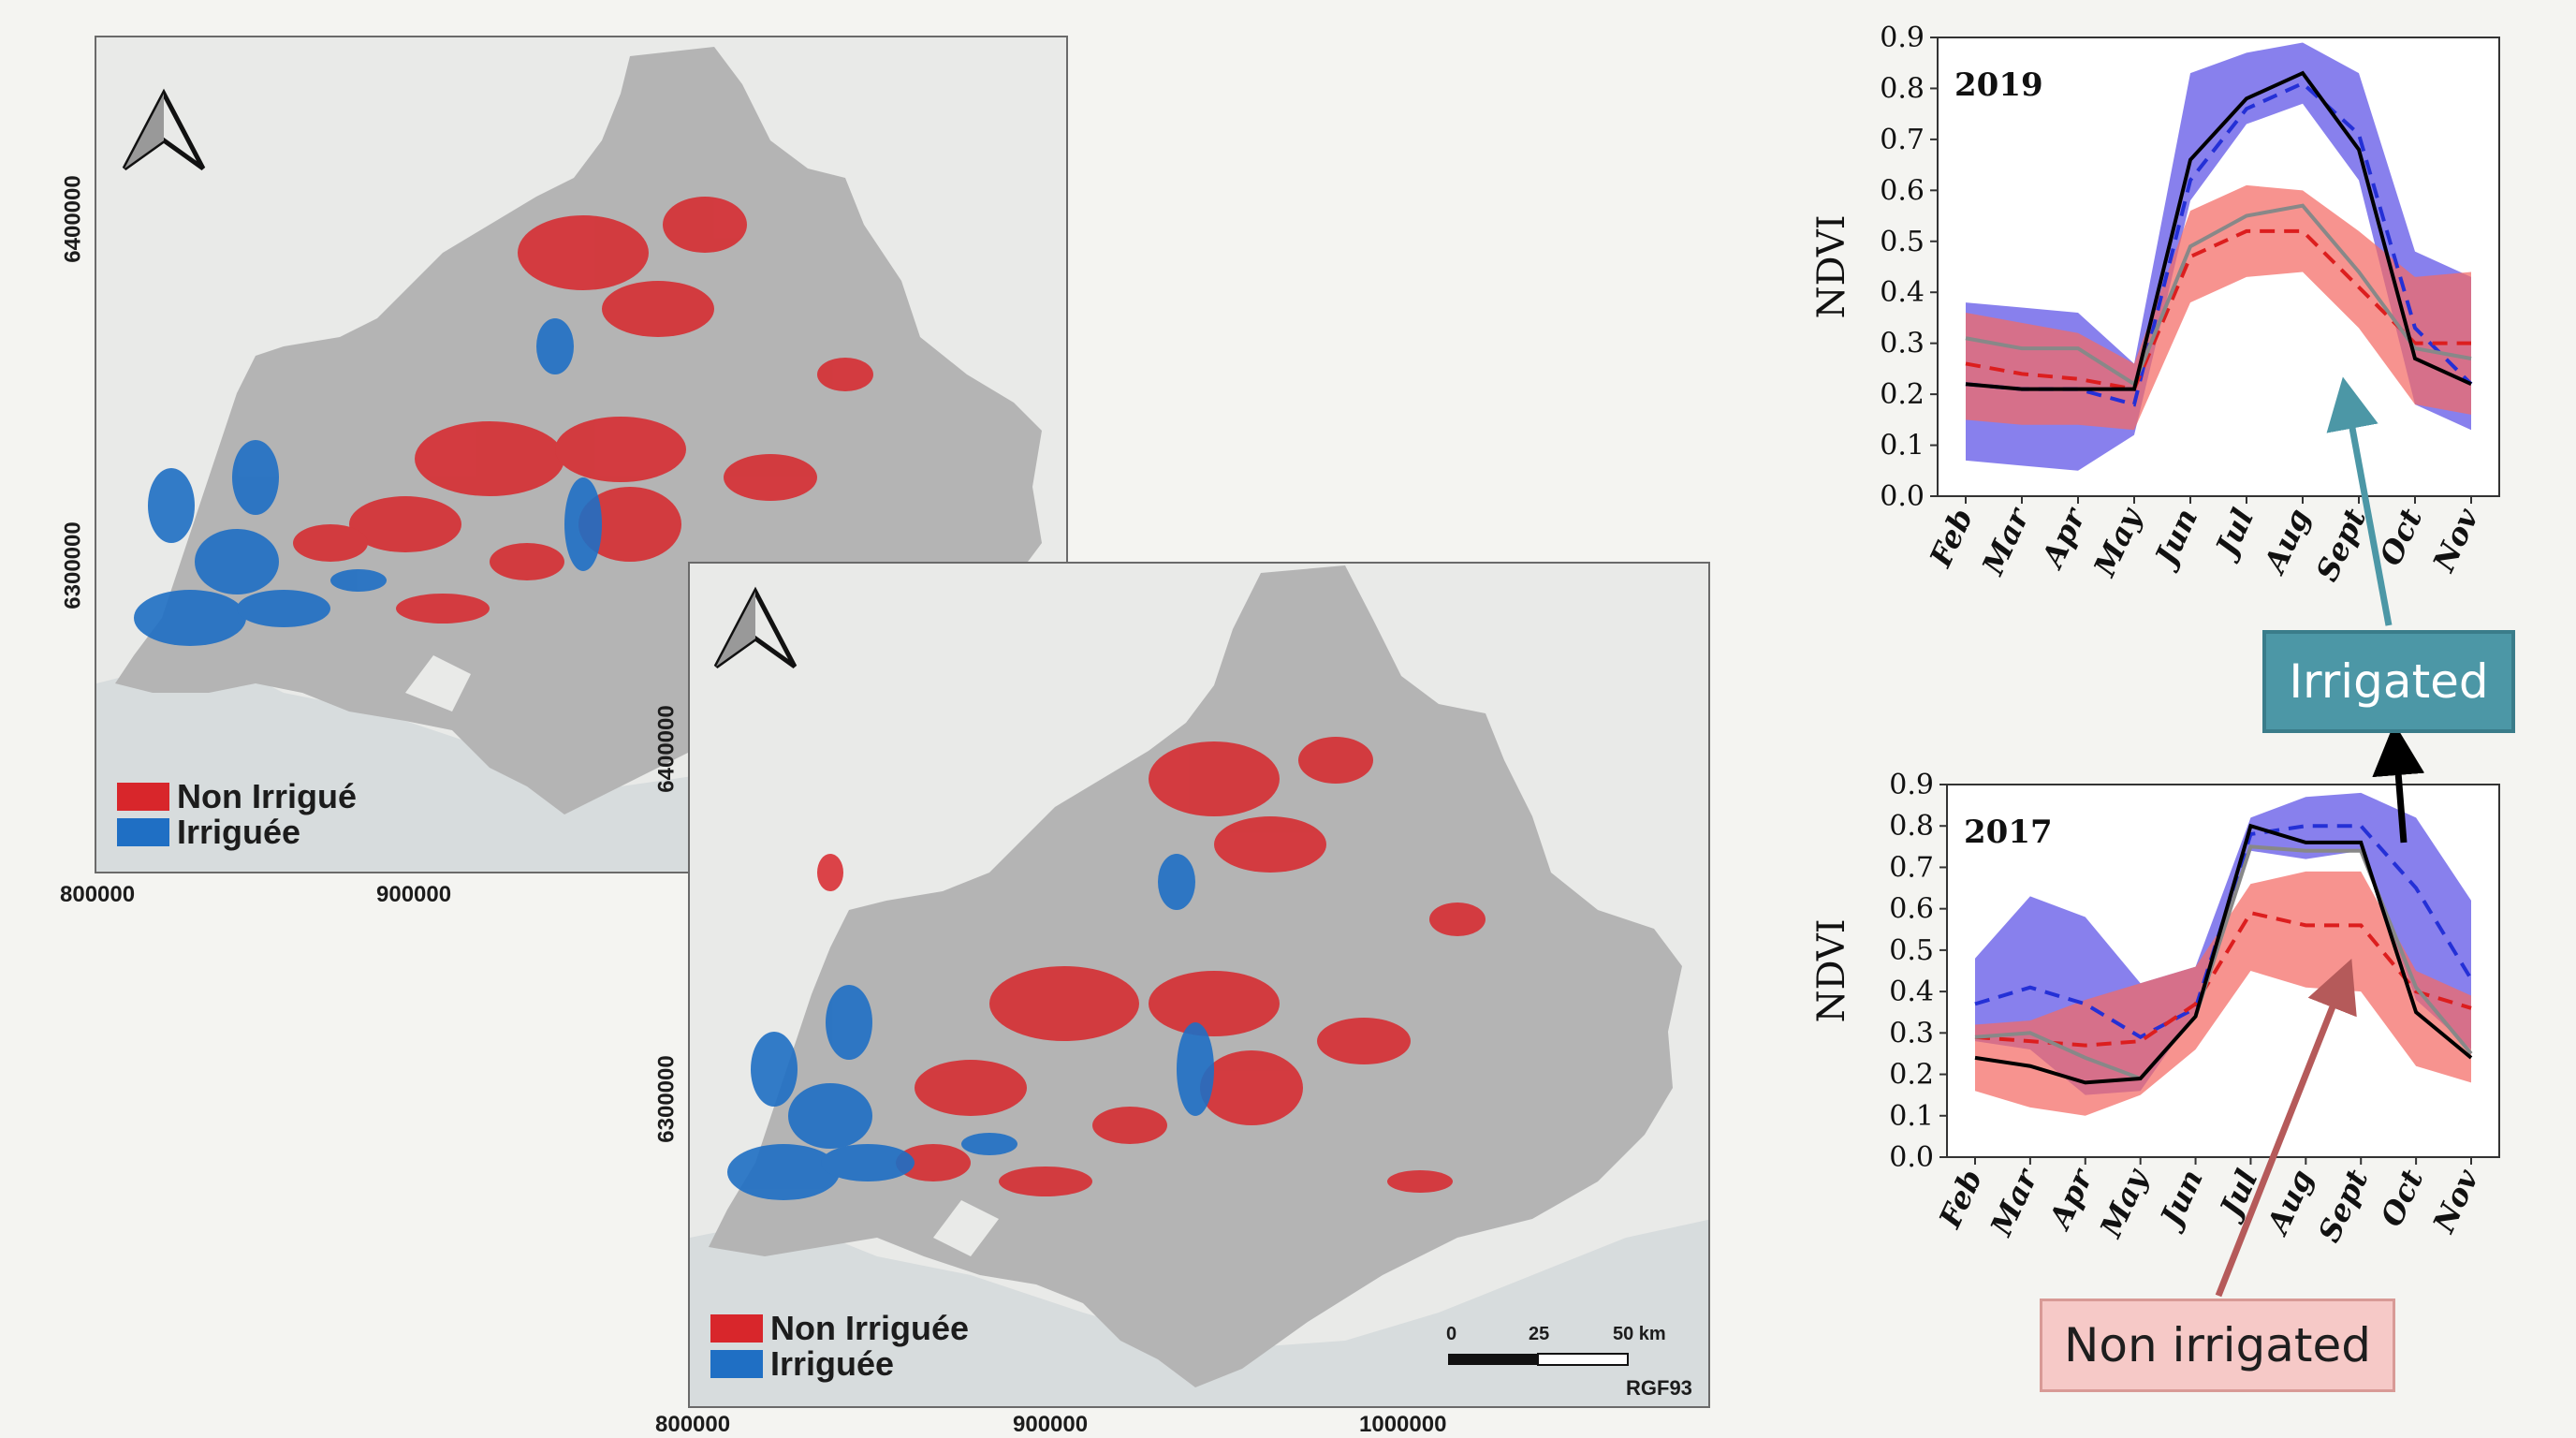 The image size is (2576, 1438). What do you see at coordinates (1051, 1424) in the screenshot?
I see `map-2-x-tick: 900000` at bounding box center [1051, 1424].